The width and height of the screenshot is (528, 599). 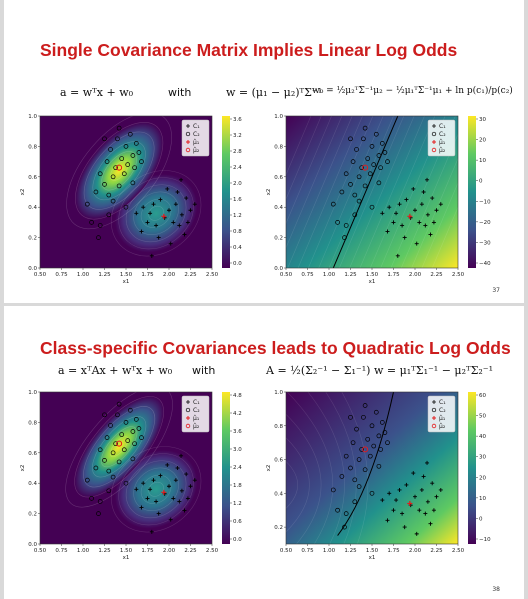 I want to click on colorbar-tick-label: 10, so click(x=482, y=161).